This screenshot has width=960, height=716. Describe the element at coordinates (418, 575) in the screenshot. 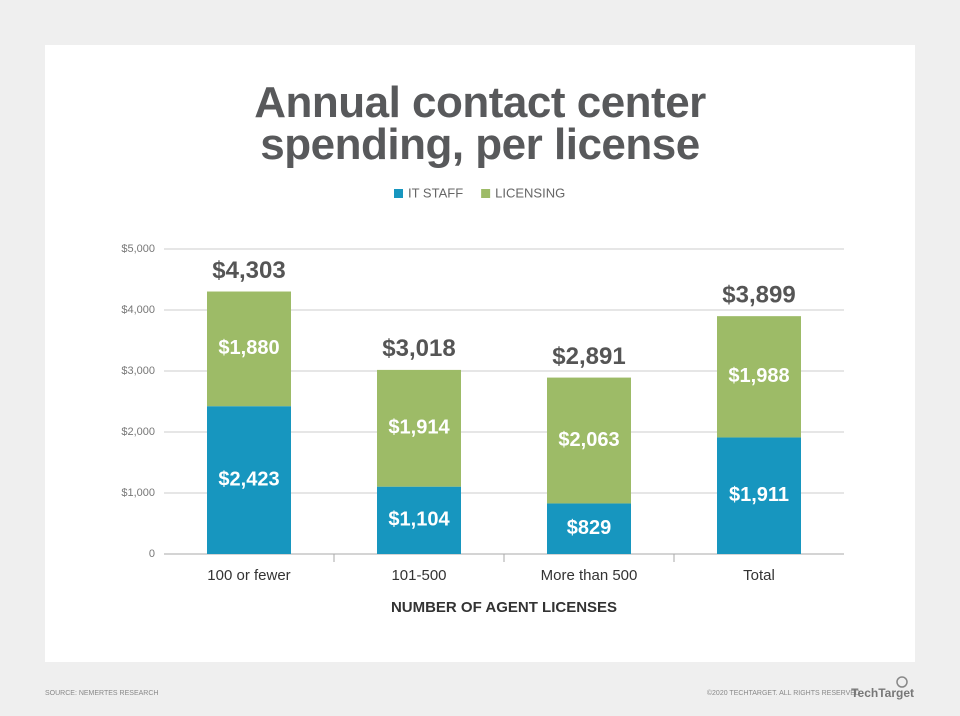

I see `x-tick-label: 101-500` at that location.